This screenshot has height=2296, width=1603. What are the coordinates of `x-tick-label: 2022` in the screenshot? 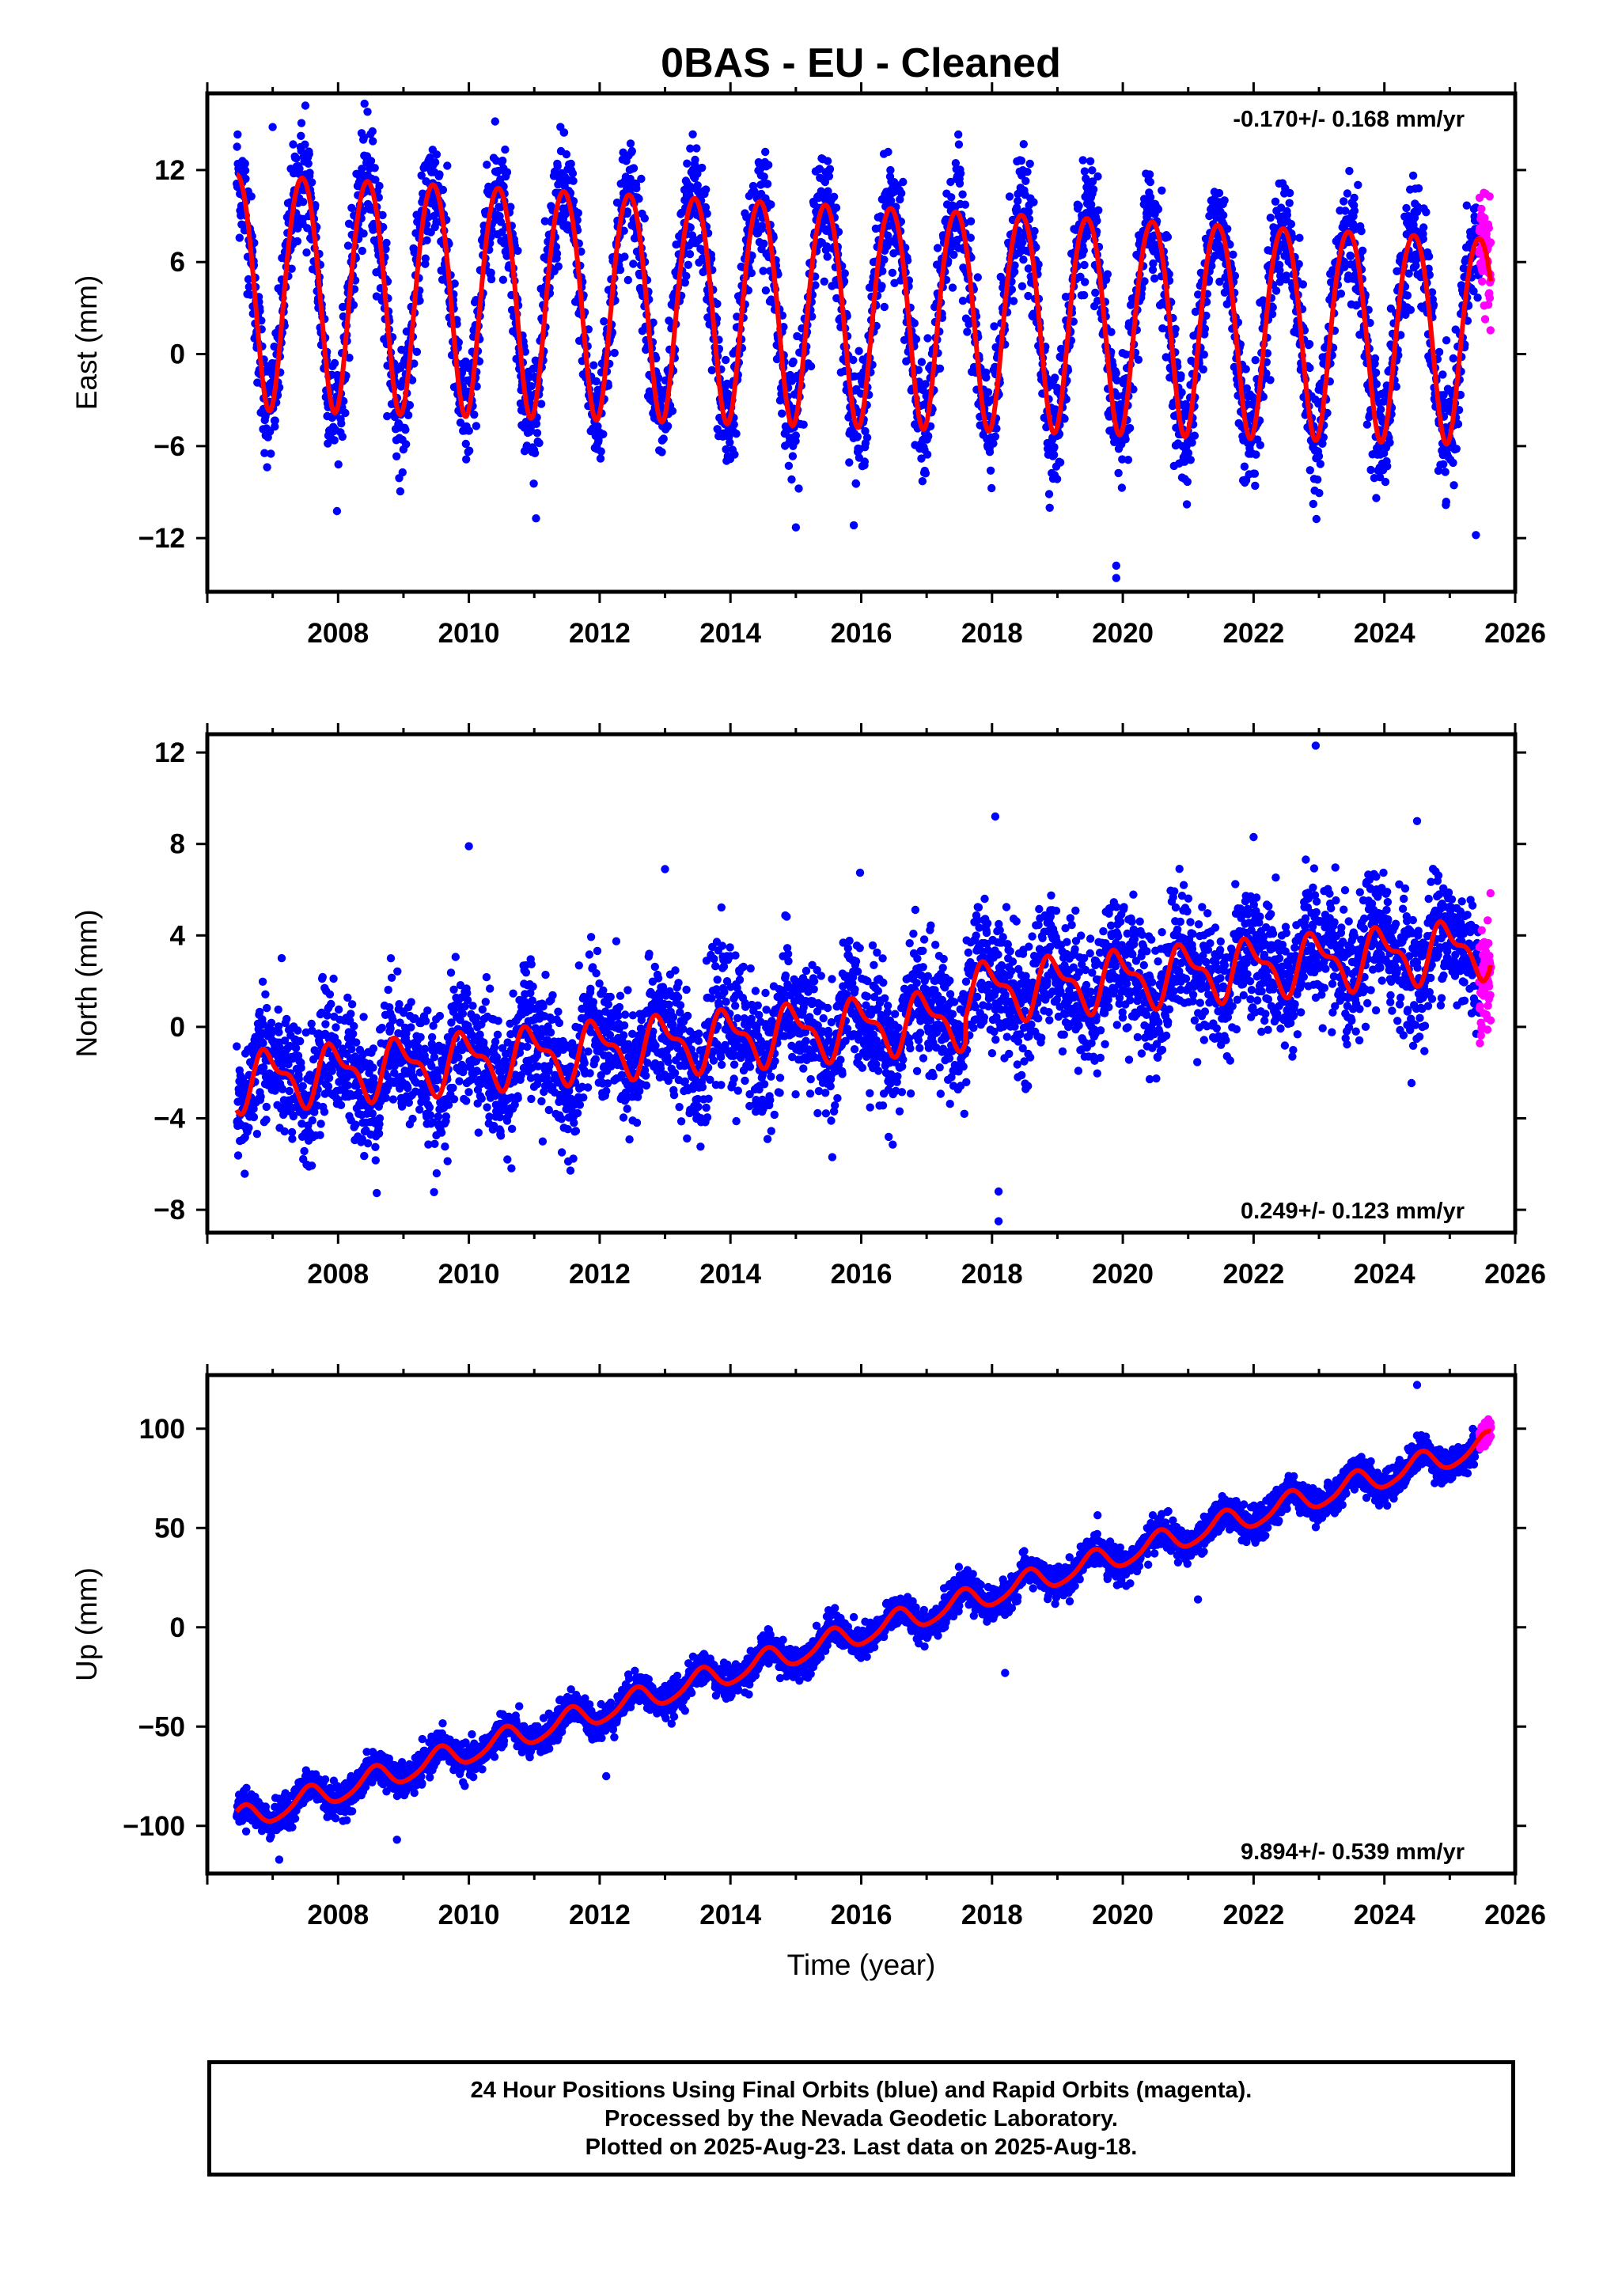 It's located at (1253, 633).